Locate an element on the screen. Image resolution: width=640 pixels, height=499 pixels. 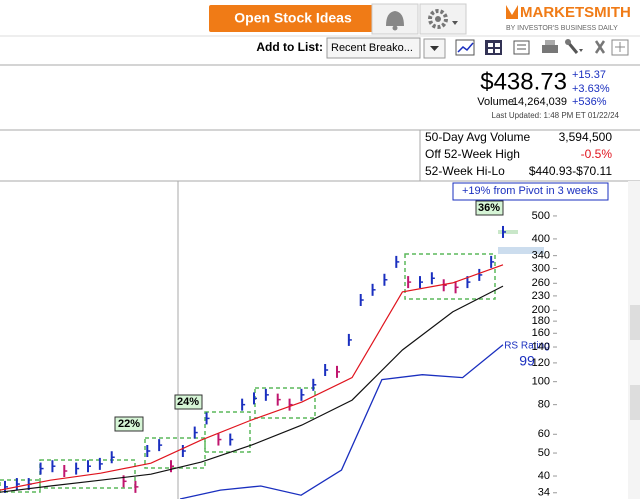
y-tick-label: 140 is located at coordinates (541, 347).